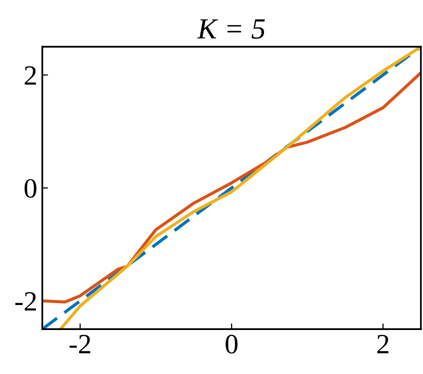 This screenshot has width=423, height=374. What do you see at coordinates (382, 344) in the screenshot?
I see `x-tick-label: 2` at bounding box center [382, 344].